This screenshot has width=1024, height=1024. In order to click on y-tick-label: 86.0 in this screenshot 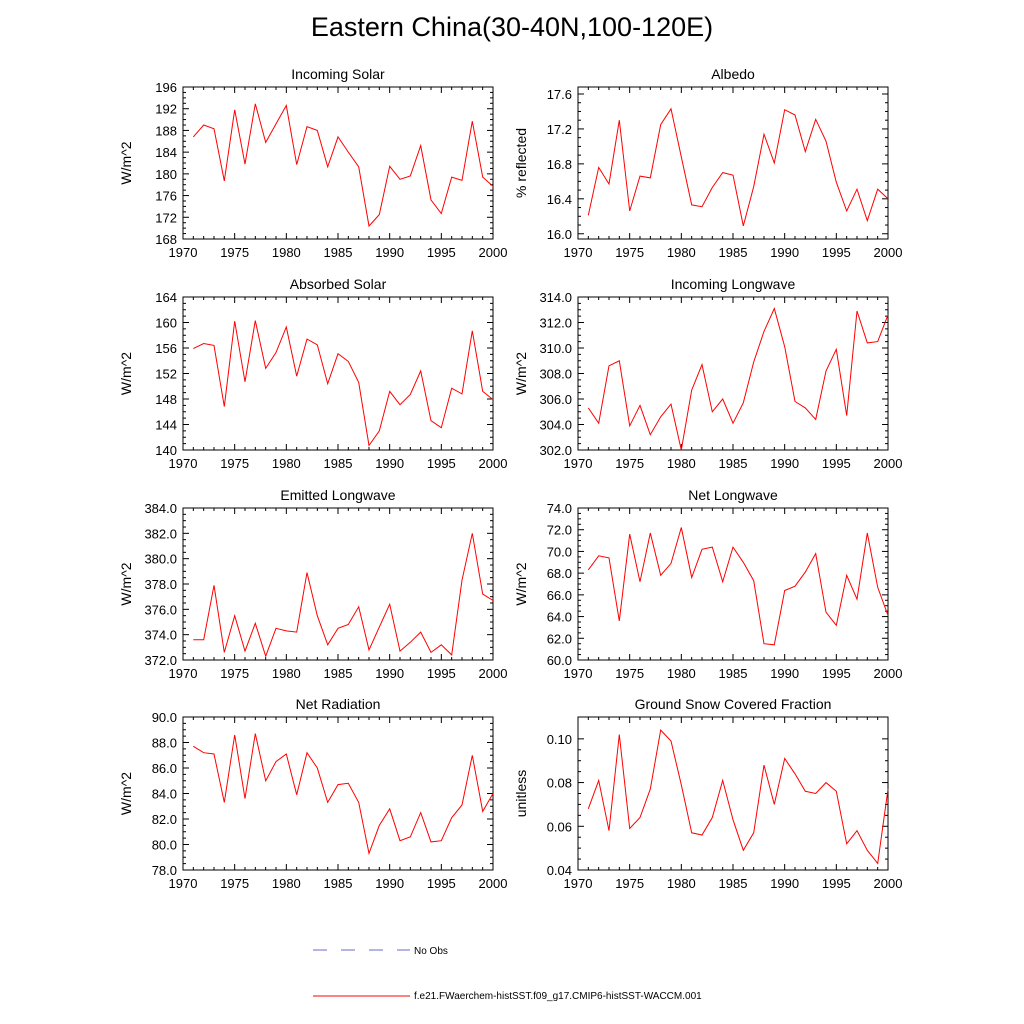, I will do `click(164, 768)`.